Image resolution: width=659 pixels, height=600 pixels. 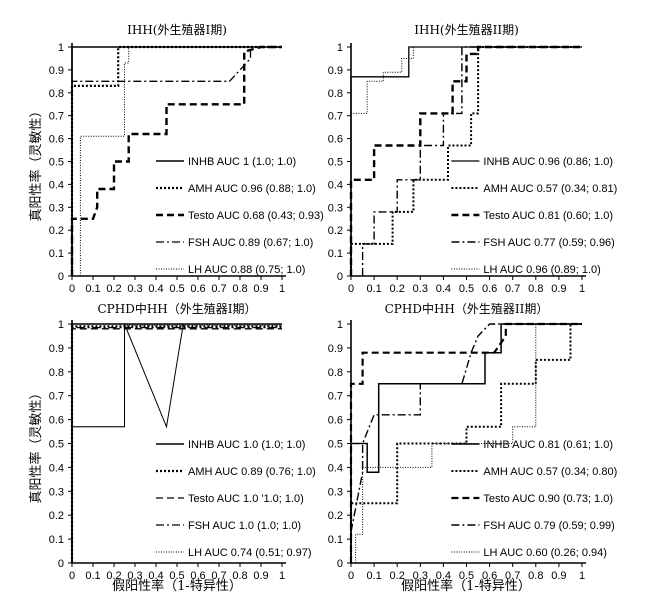 I want to click on x-axis-label-right: 假阳性率（1-特异性）, so click(x=466, y=586).